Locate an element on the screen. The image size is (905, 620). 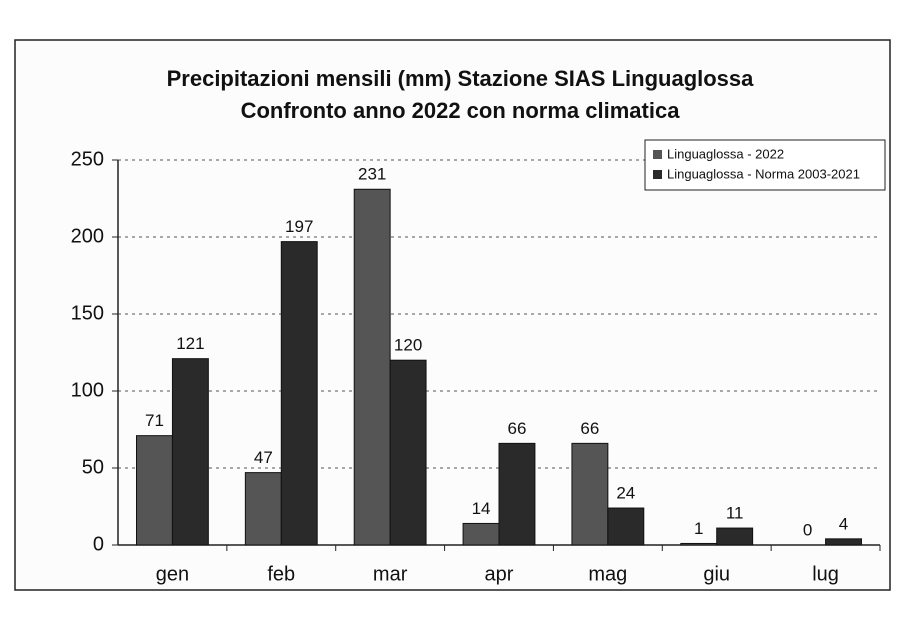
value-label: 71 is located at coordinates (154, 420).